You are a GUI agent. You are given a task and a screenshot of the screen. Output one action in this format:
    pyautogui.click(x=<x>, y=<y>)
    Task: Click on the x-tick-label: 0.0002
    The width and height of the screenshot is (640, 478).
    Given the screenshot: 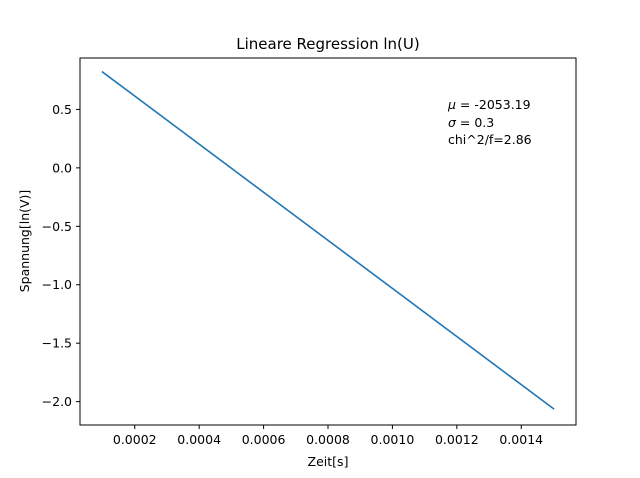 What is the action you would take?
    pyautogui.click(x=135, y=439)
    